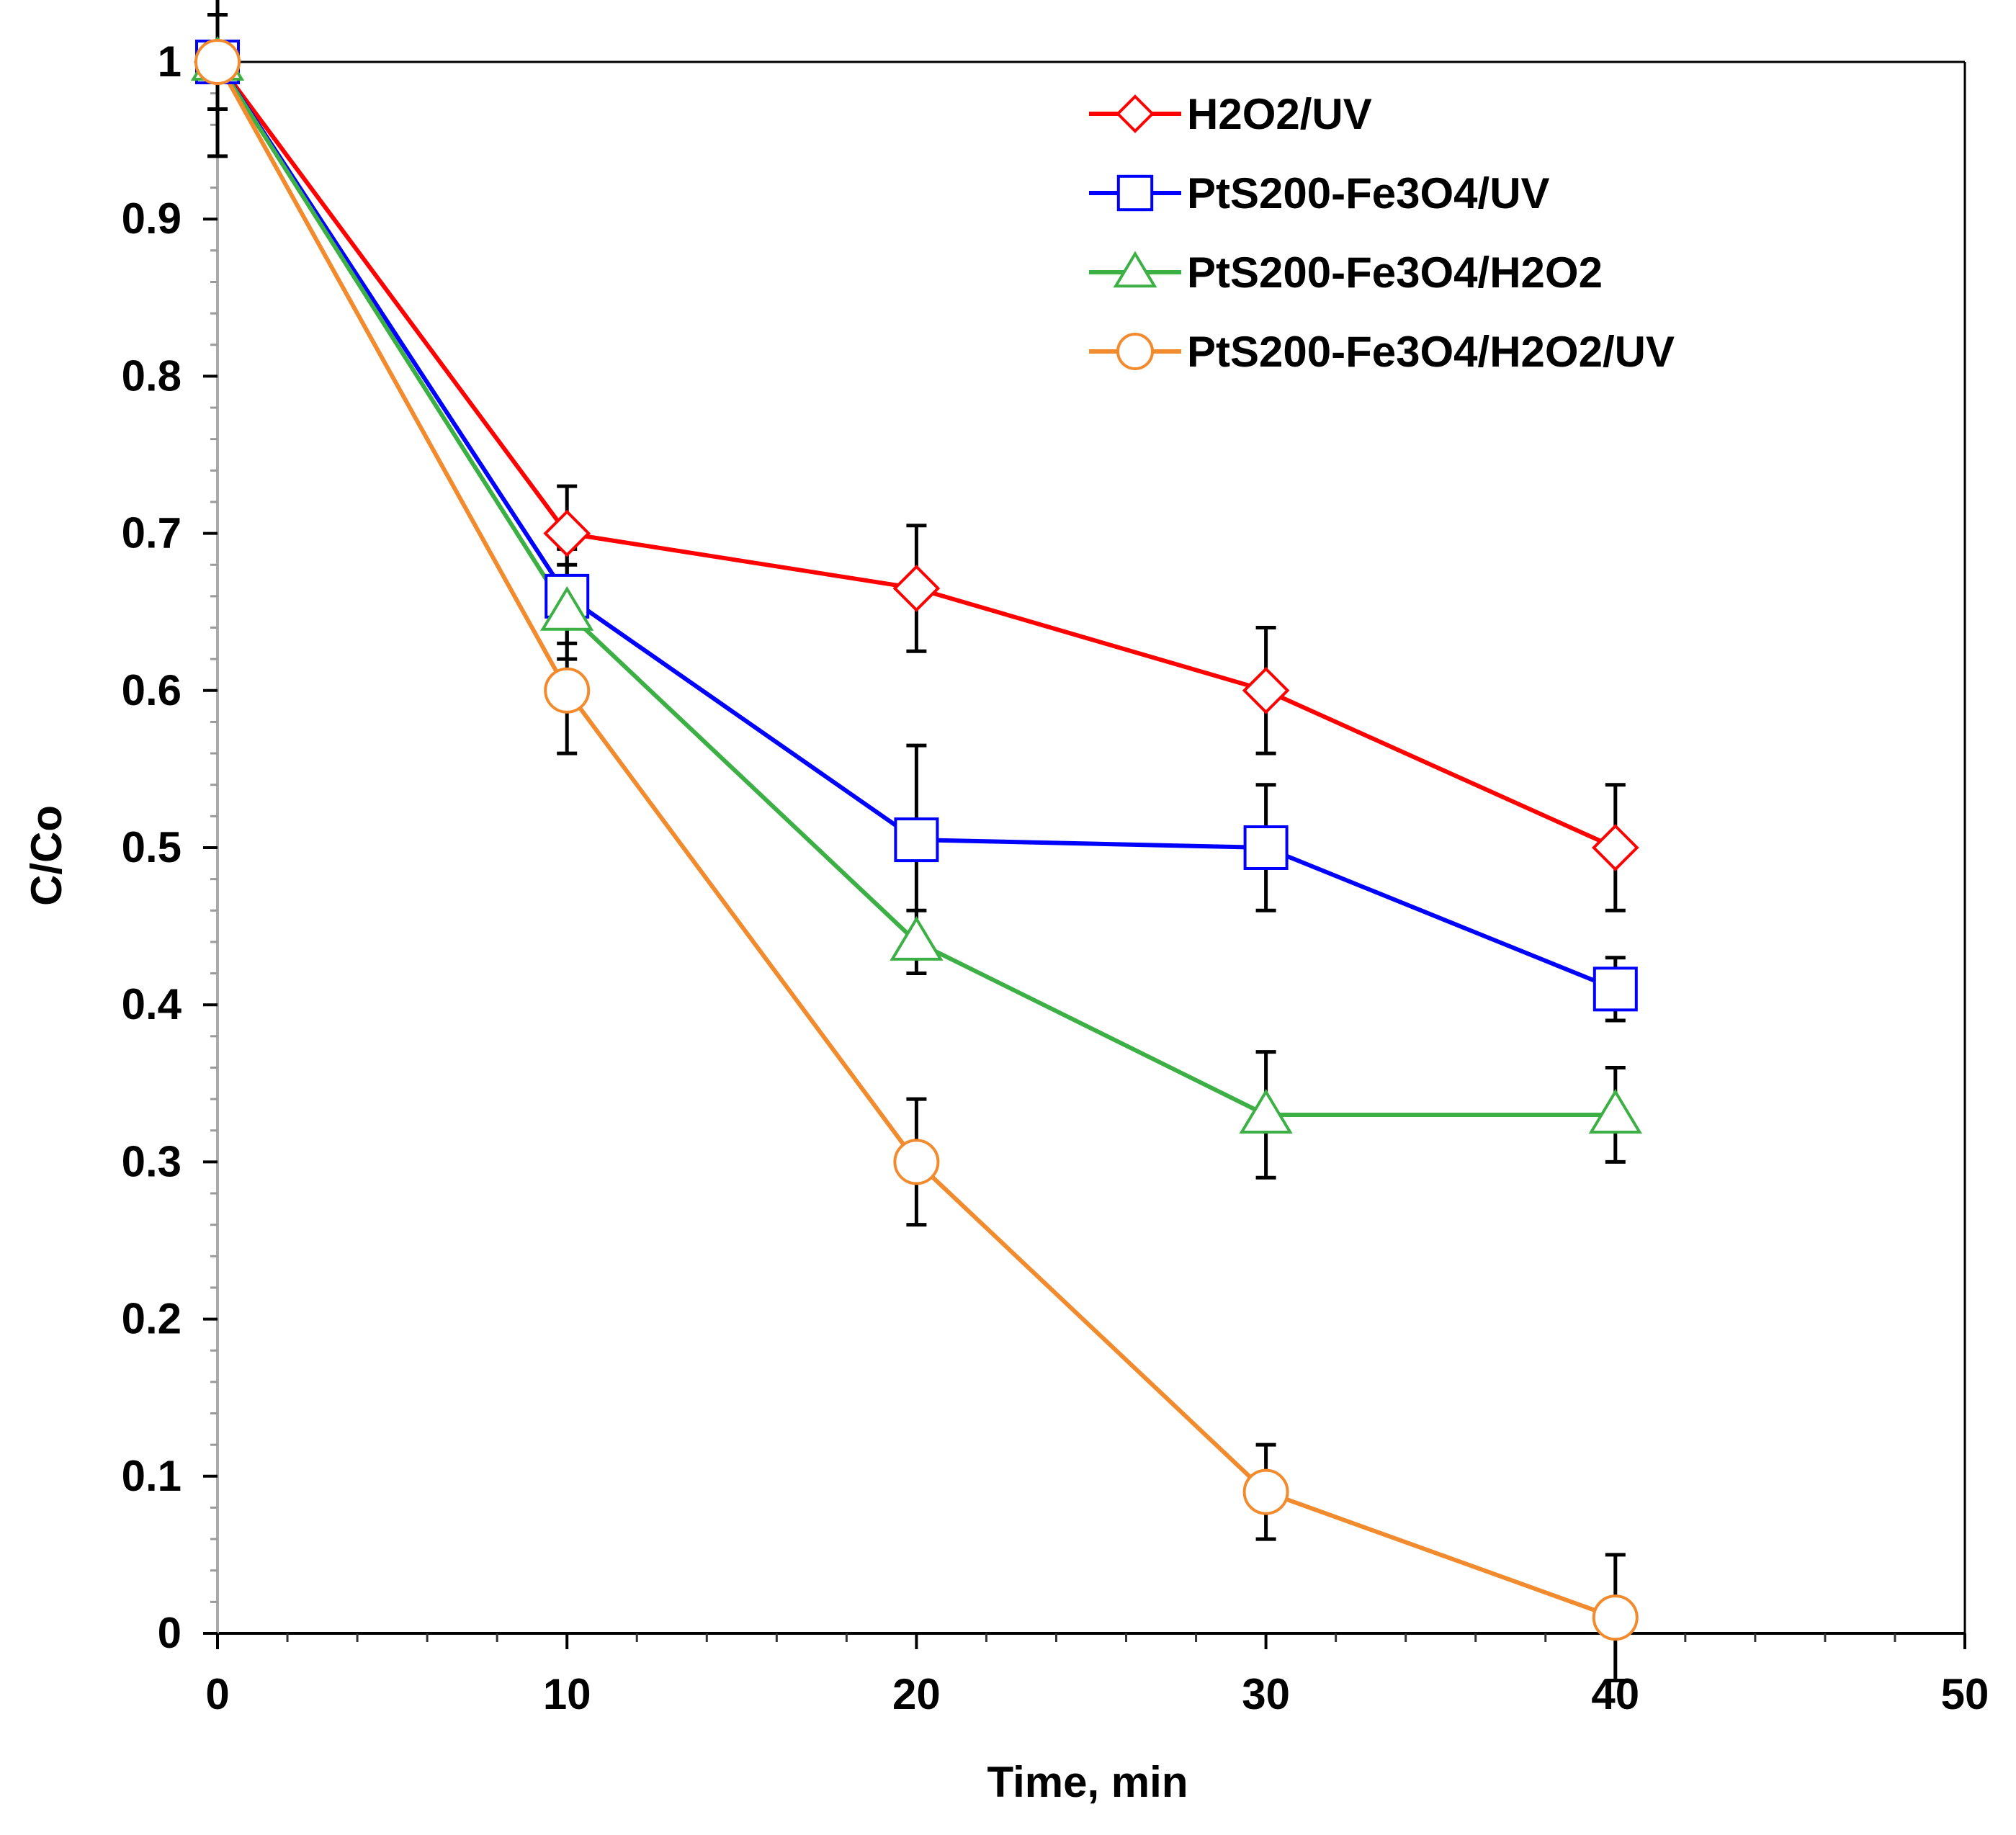 The width and height of the screenshot is (2016, 1835). Describe the element at coordinates (152, 1476) in the screenshot. I see `y-tick-label: 0.1` at that location.